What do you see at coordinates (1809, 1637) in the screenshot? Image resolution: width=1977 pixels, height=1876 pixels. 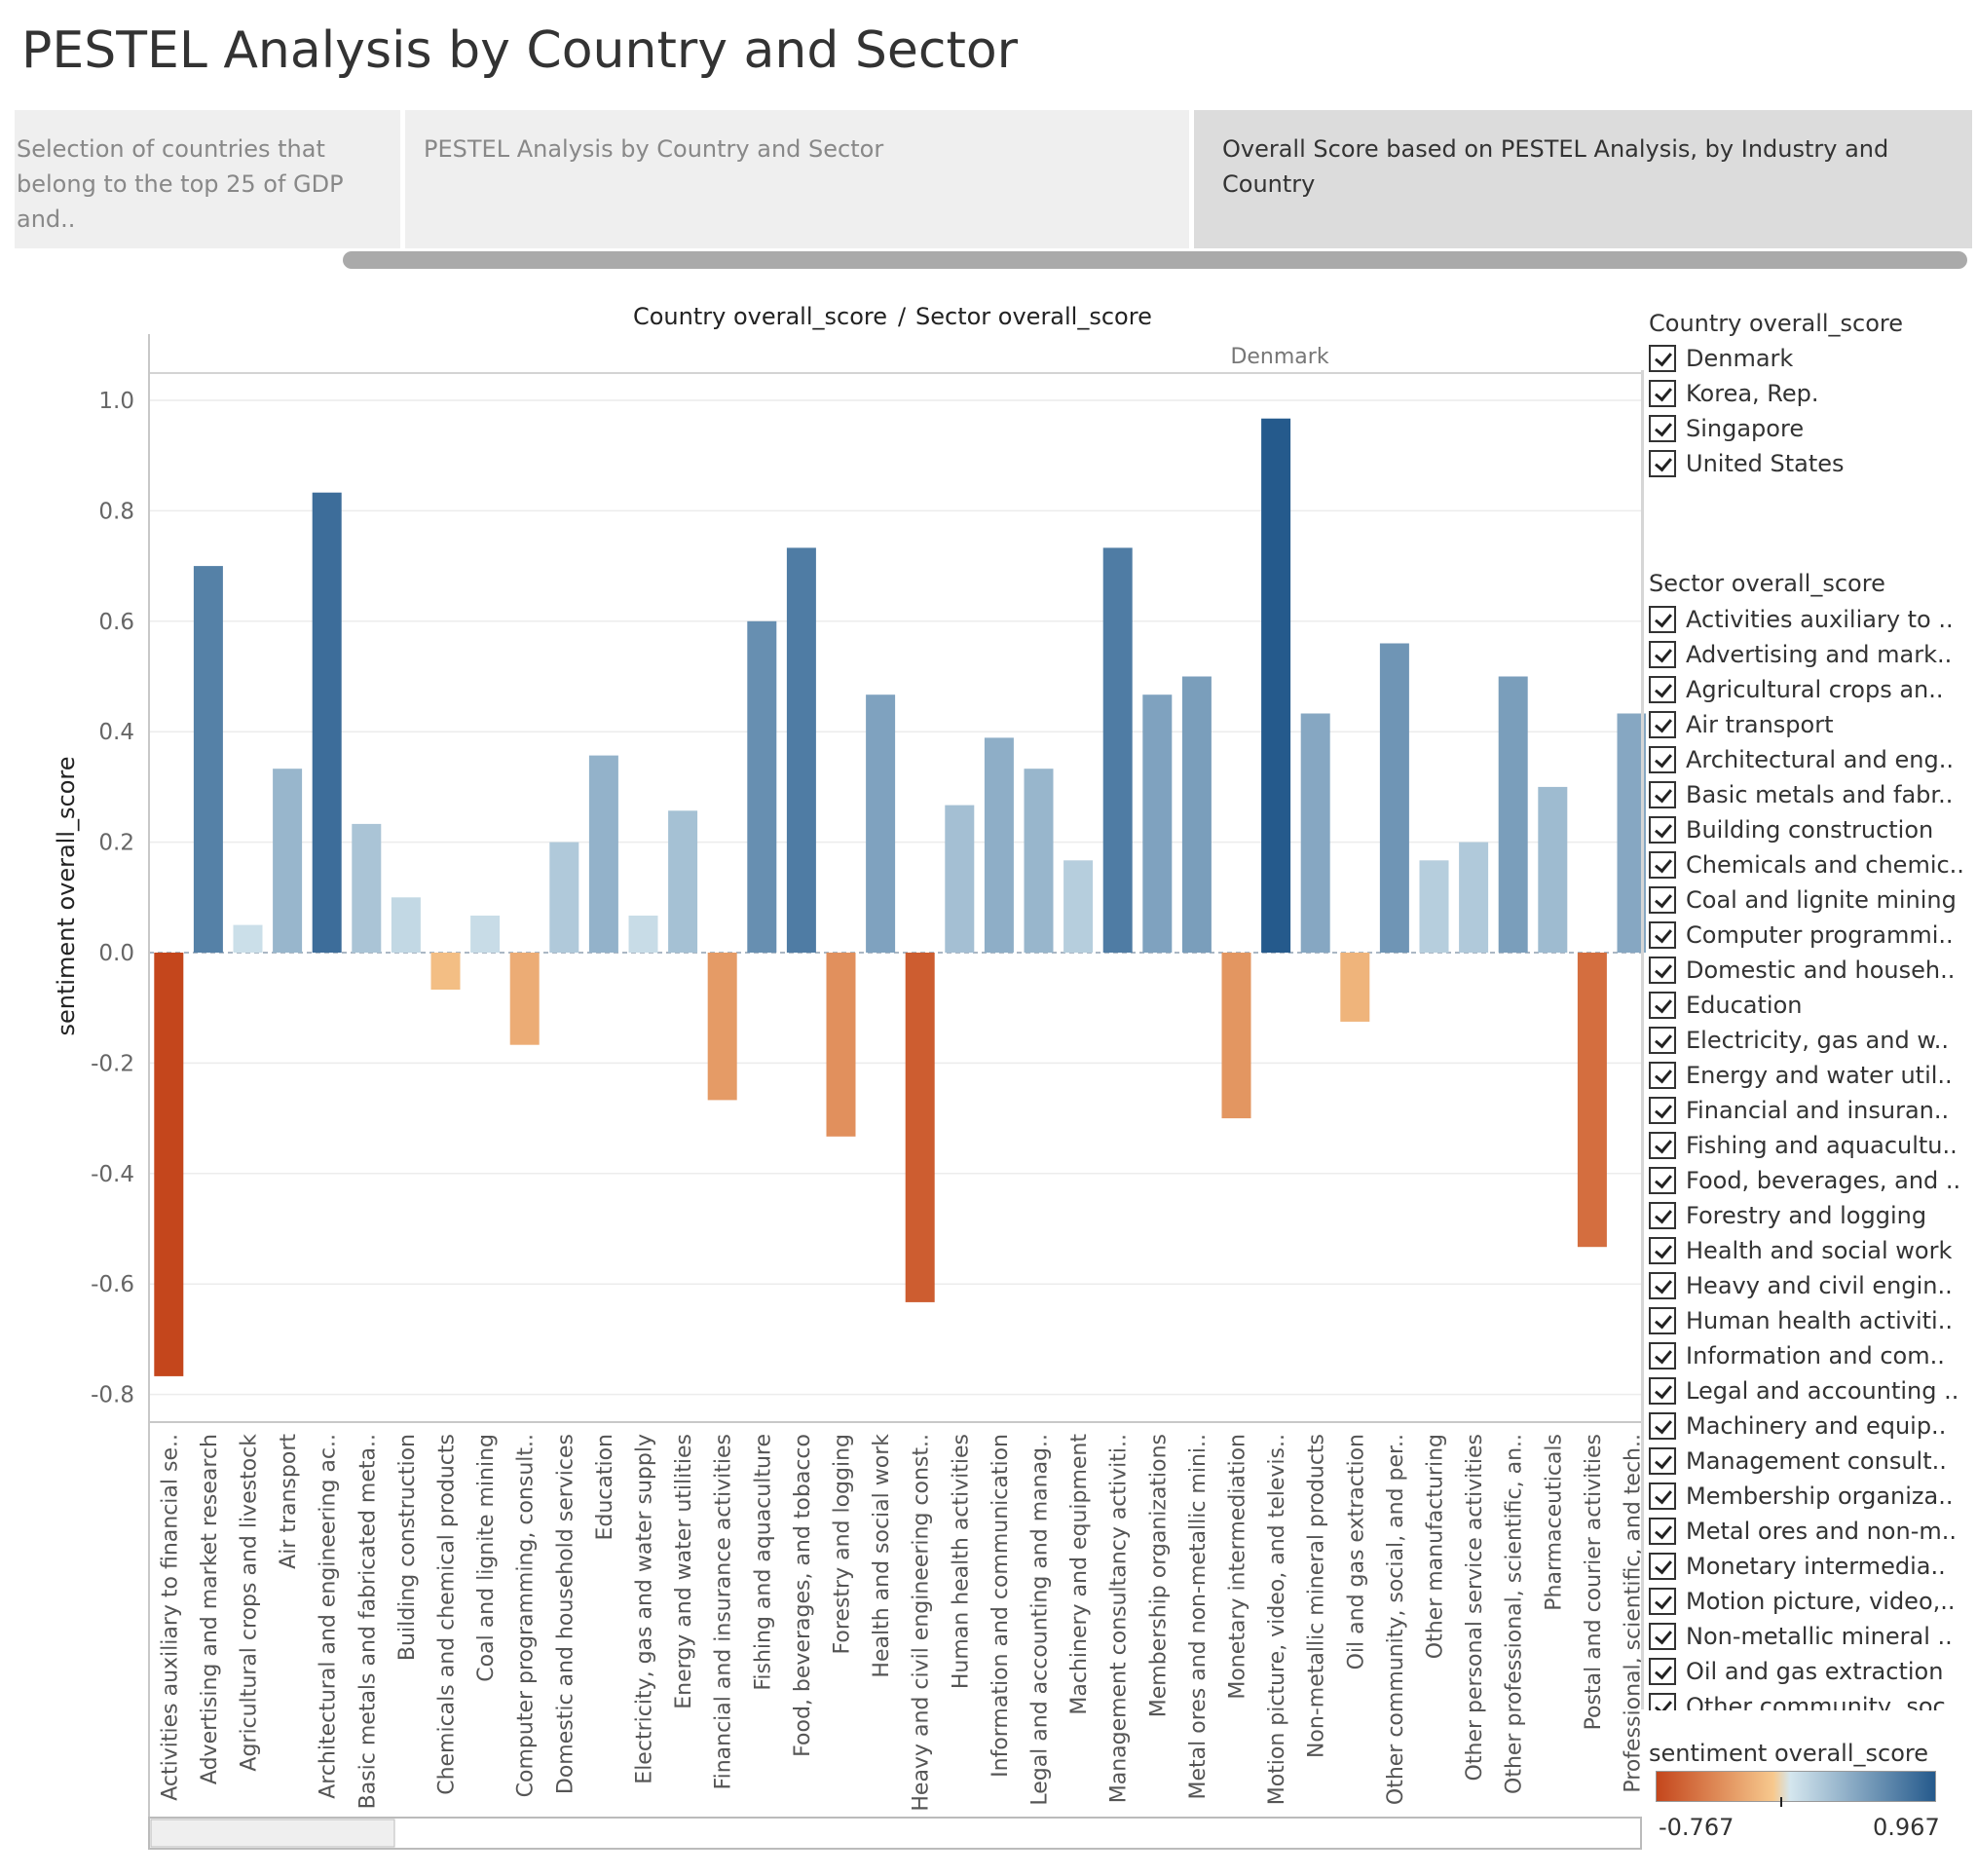 I see `legend-item-sector: Non-metallic mineral ..` at bounding box center [1809, 1637].